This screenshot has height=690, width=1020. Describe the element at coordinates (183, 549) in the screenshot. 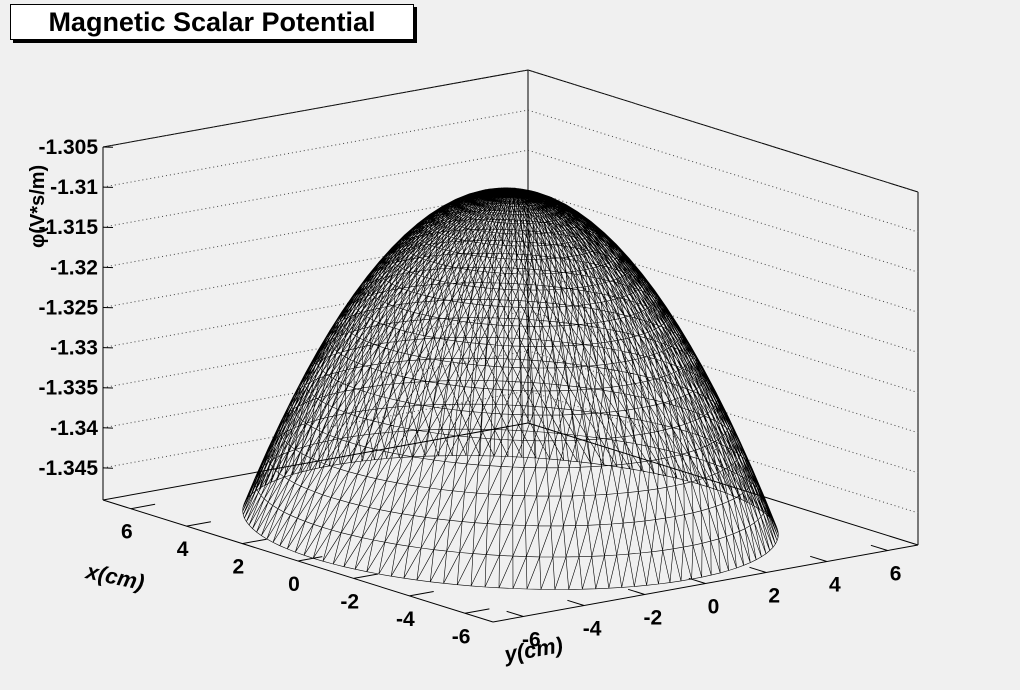

I see `x-tick-label: 4` at that location.